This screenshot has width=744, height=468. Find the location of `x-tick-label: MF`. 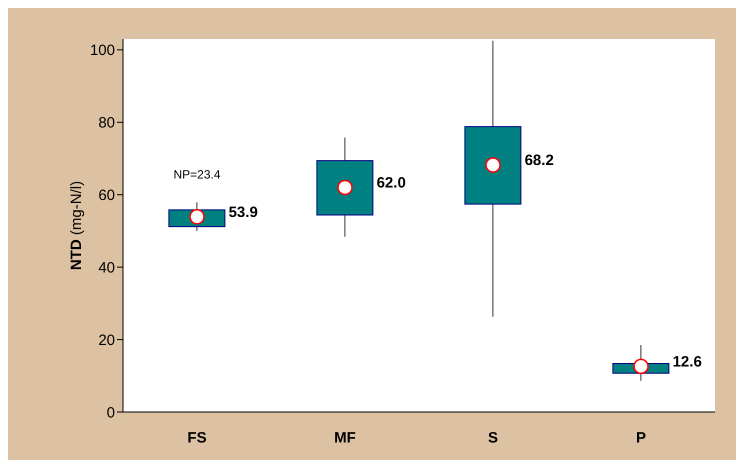

x-tick-label: MF is located at coordinates (345, 438).